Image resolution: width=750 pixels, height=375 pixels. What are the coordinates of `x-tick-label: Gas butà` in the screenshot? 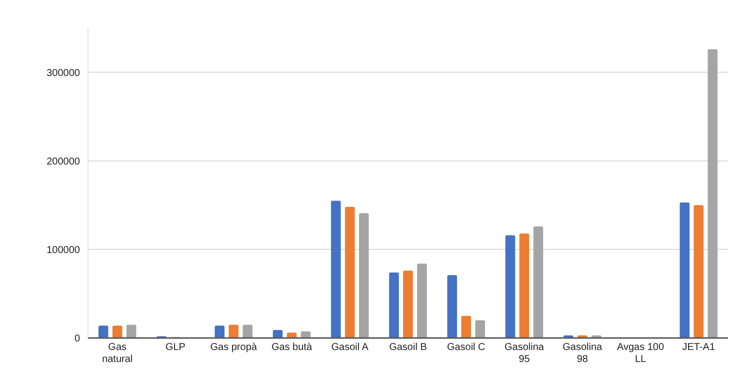 It's located at (291, 347).